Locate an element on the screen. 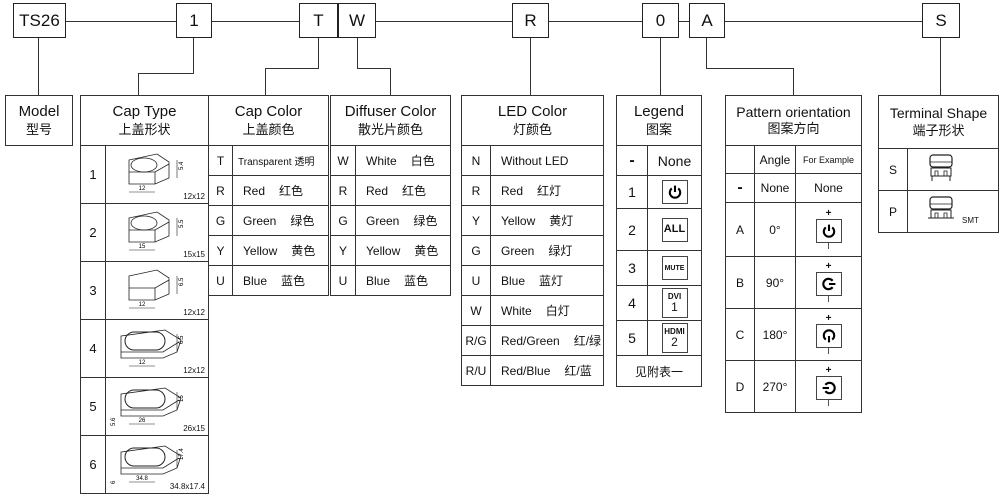  cap-drawing-1: 125.4 is located at coordinates (156, 173).